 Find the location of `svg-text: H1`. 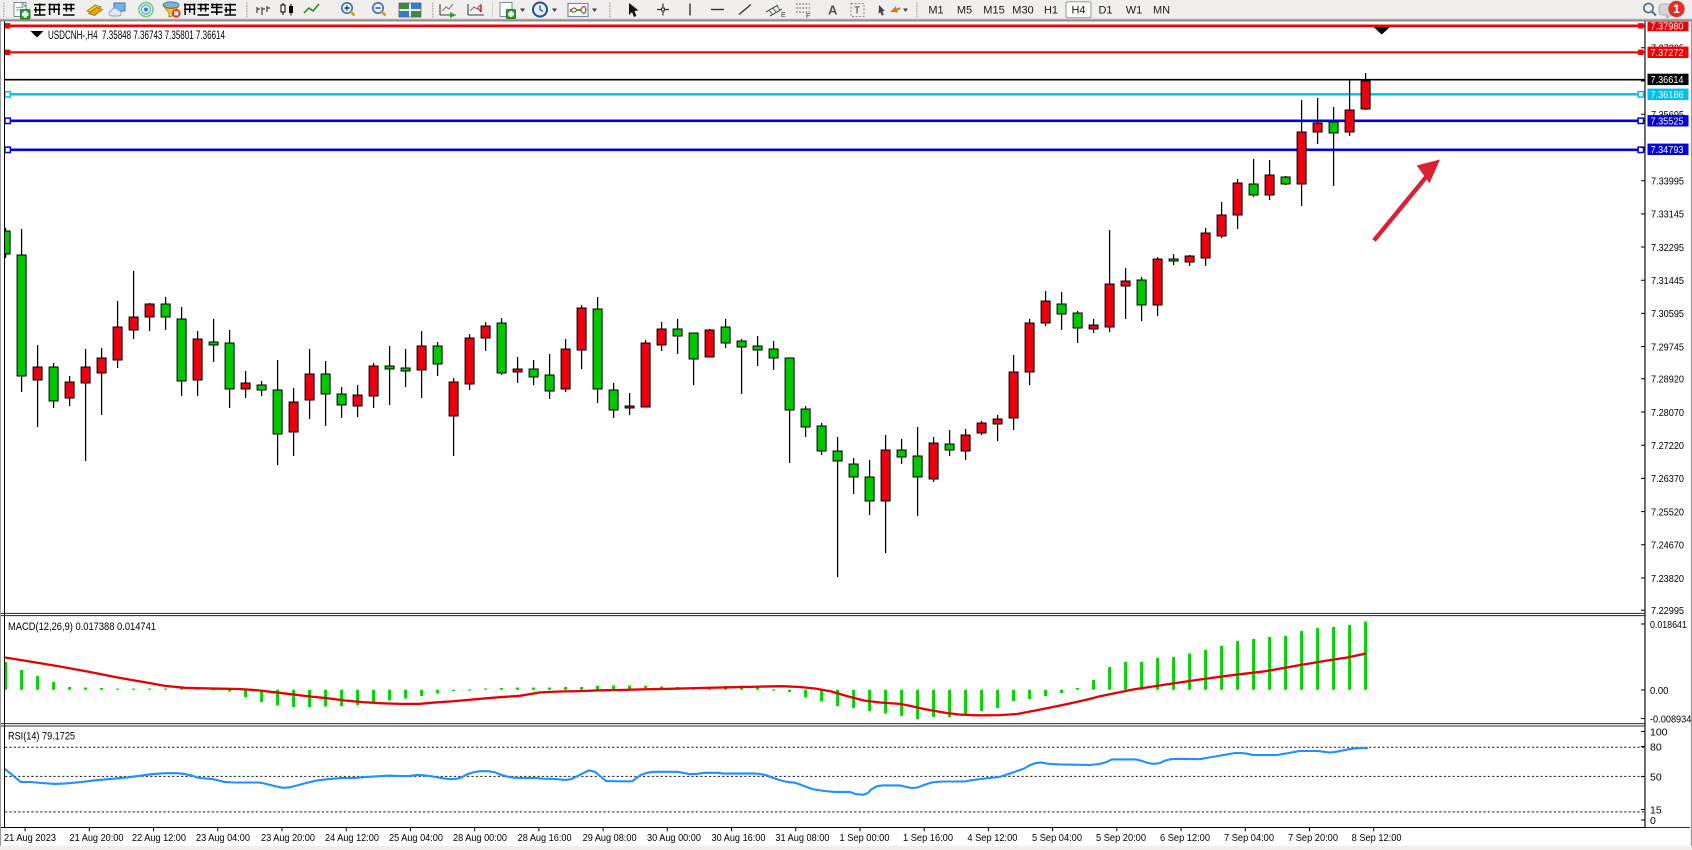

svg-text: H1 is located at coordinates (1051, 10).